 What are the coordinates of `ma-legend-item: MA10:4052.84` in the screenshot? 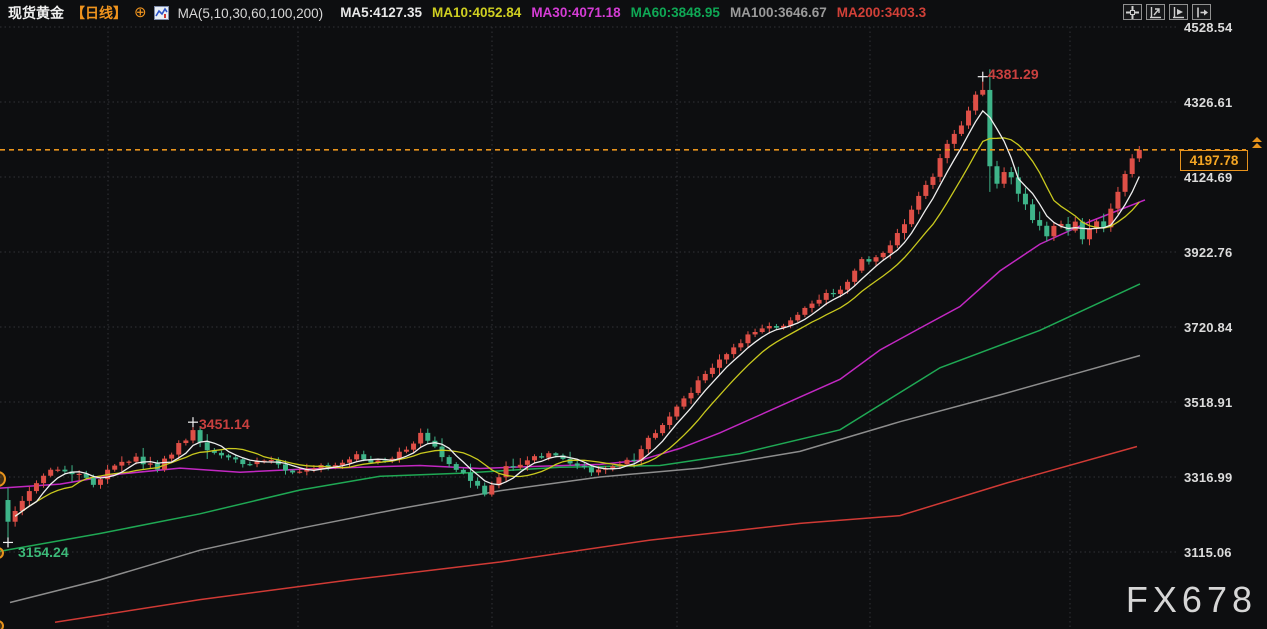 It's located at (477, 12).